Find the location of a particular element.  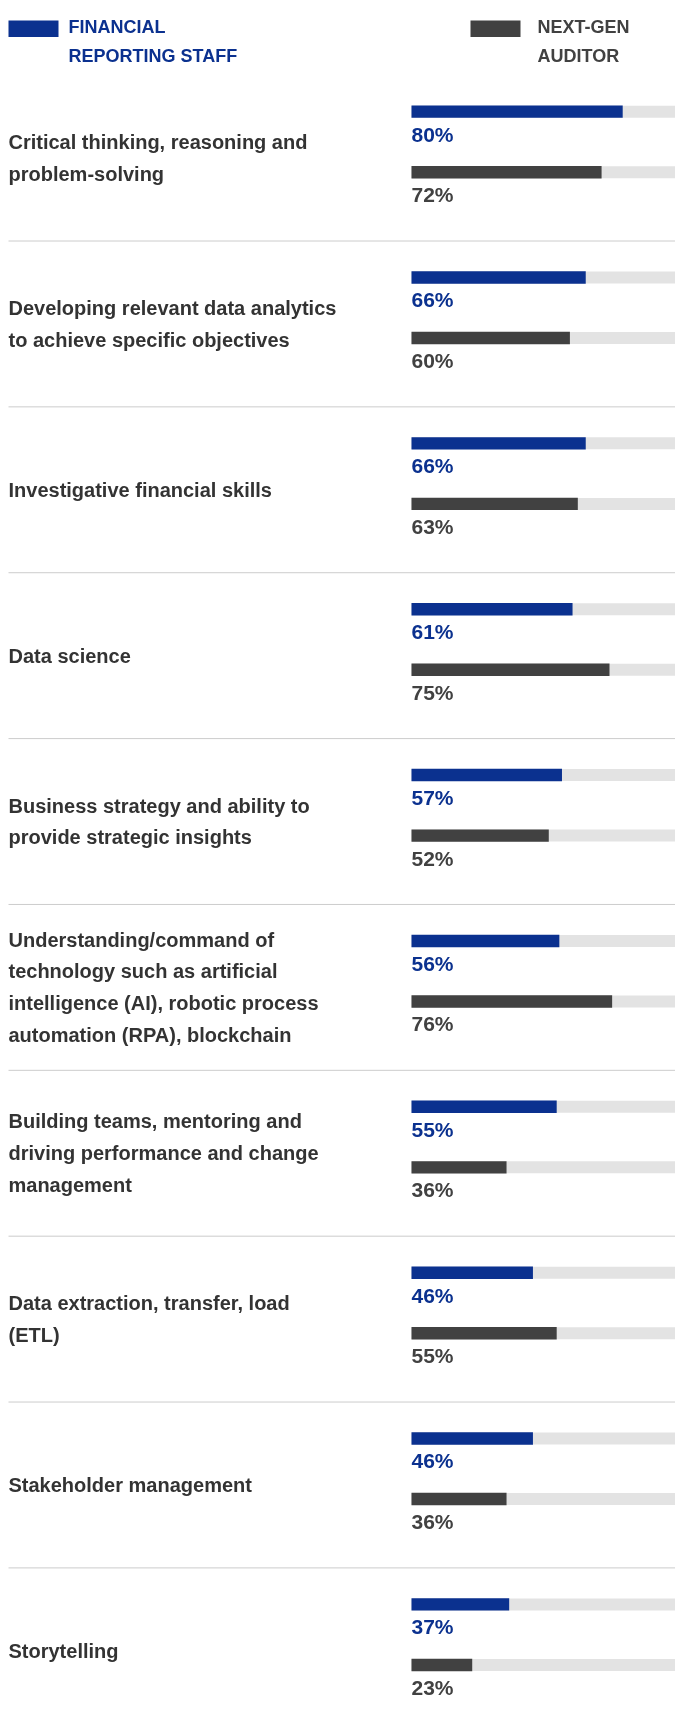

data-label: 23% is located at coordinates (432, 1687).